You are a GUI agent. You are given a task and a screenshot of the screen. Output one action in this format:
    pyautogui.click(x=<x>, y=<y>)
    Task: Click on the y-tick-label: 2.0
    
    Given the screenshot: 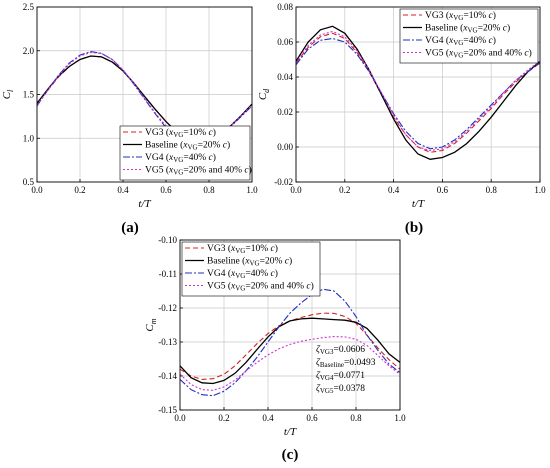 What is the action you would take?
    pyautogui.click(x=29, y=51)
    